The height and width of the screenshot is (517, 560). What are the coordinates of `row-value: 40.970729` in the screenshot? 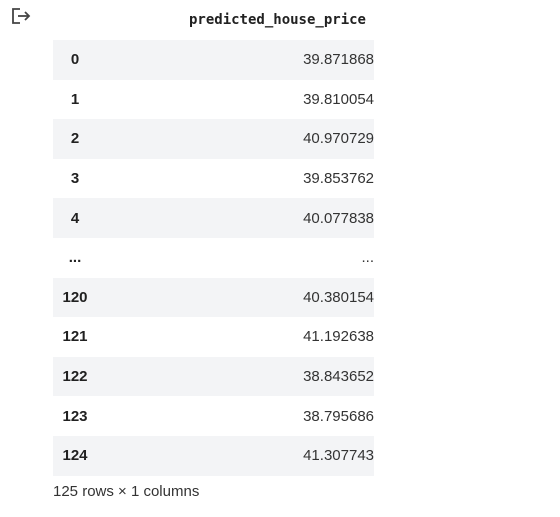 It's located at (242, 139).